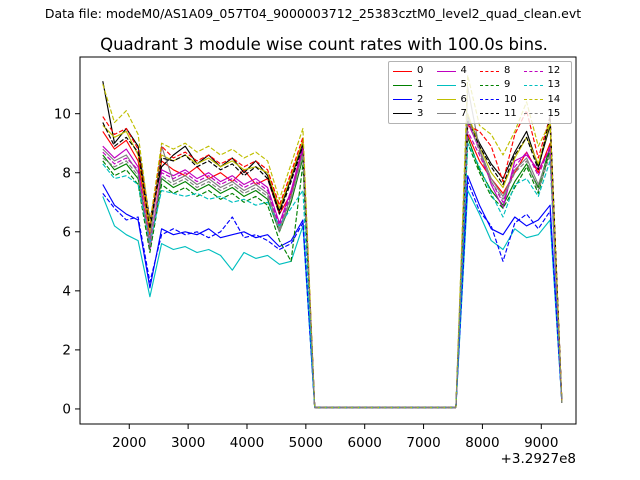  What do you see at coordinates (545, 99) in the screenshot?
I see `legend-item-14: 14` at bounding box center [545, 99].